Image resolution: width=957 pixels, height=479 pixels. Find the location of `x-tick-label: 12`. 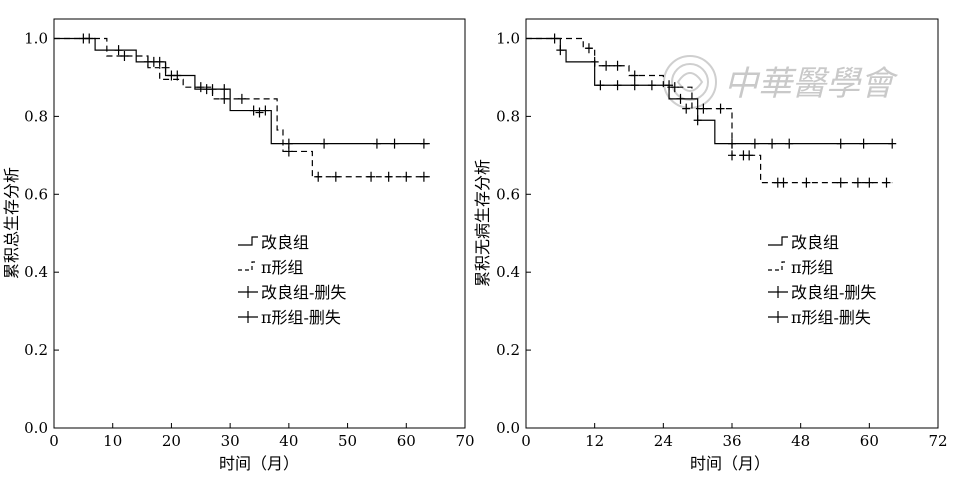

x-tick-label: 12 is located at coordinates (594, 441).